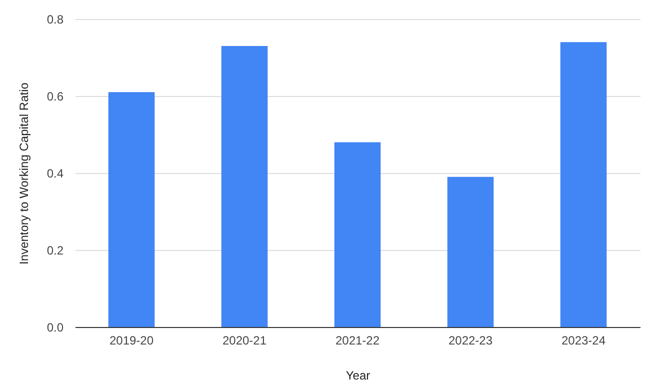  What do you see at coordinates (470, 341) in the screenshot?
I see `x-tick-label: 2022-23` at bounding box center [470, 341].